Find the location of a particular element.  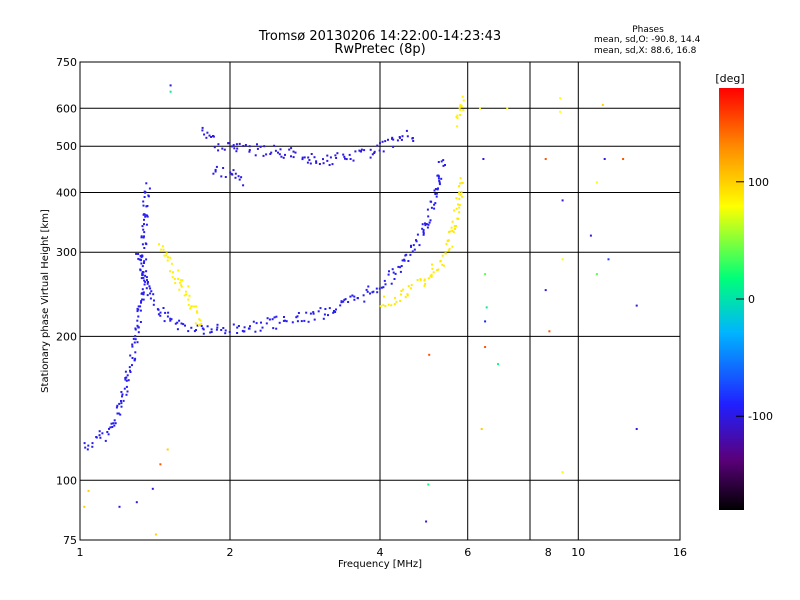

y-tick-label: 500 is located at coordinates (66, 146).